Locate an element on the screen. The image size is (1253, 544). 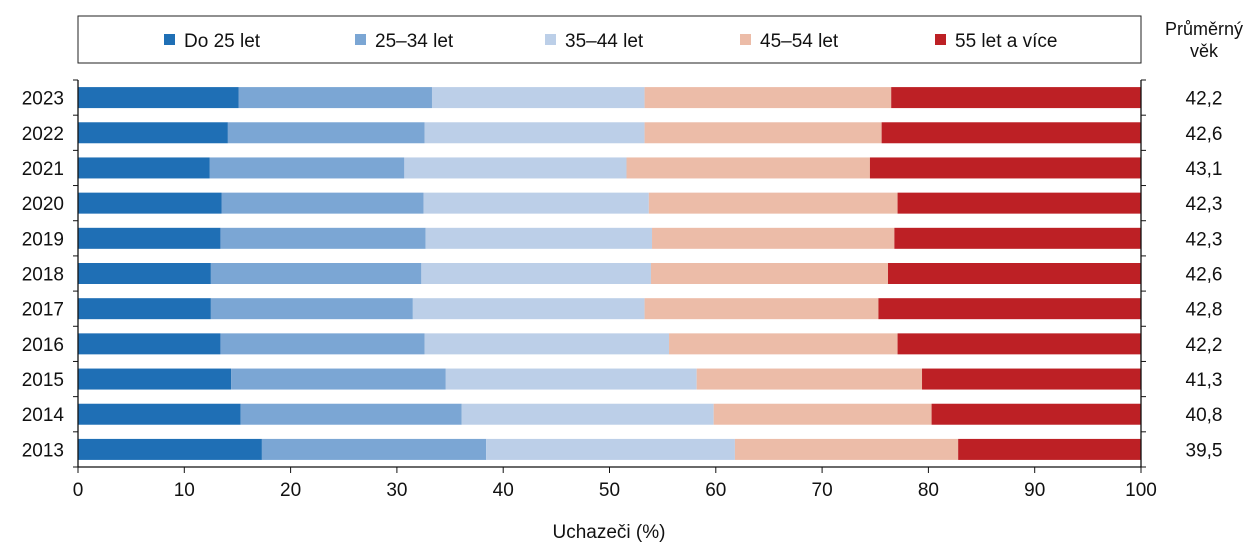
average-age-header-line2: věk is located at coordinates (1204, 51).